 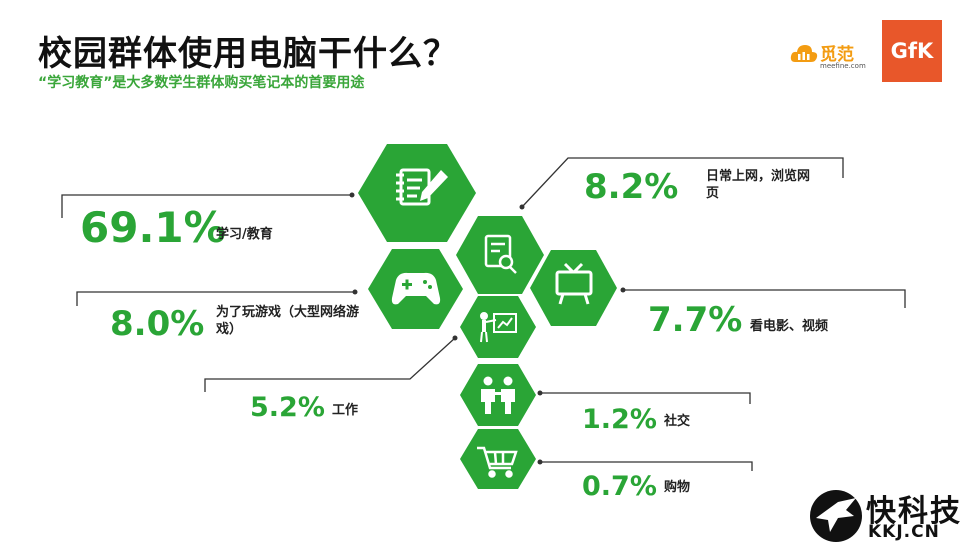 I want to click on value-shopping: 0.7%, so click(x=619, y=486).